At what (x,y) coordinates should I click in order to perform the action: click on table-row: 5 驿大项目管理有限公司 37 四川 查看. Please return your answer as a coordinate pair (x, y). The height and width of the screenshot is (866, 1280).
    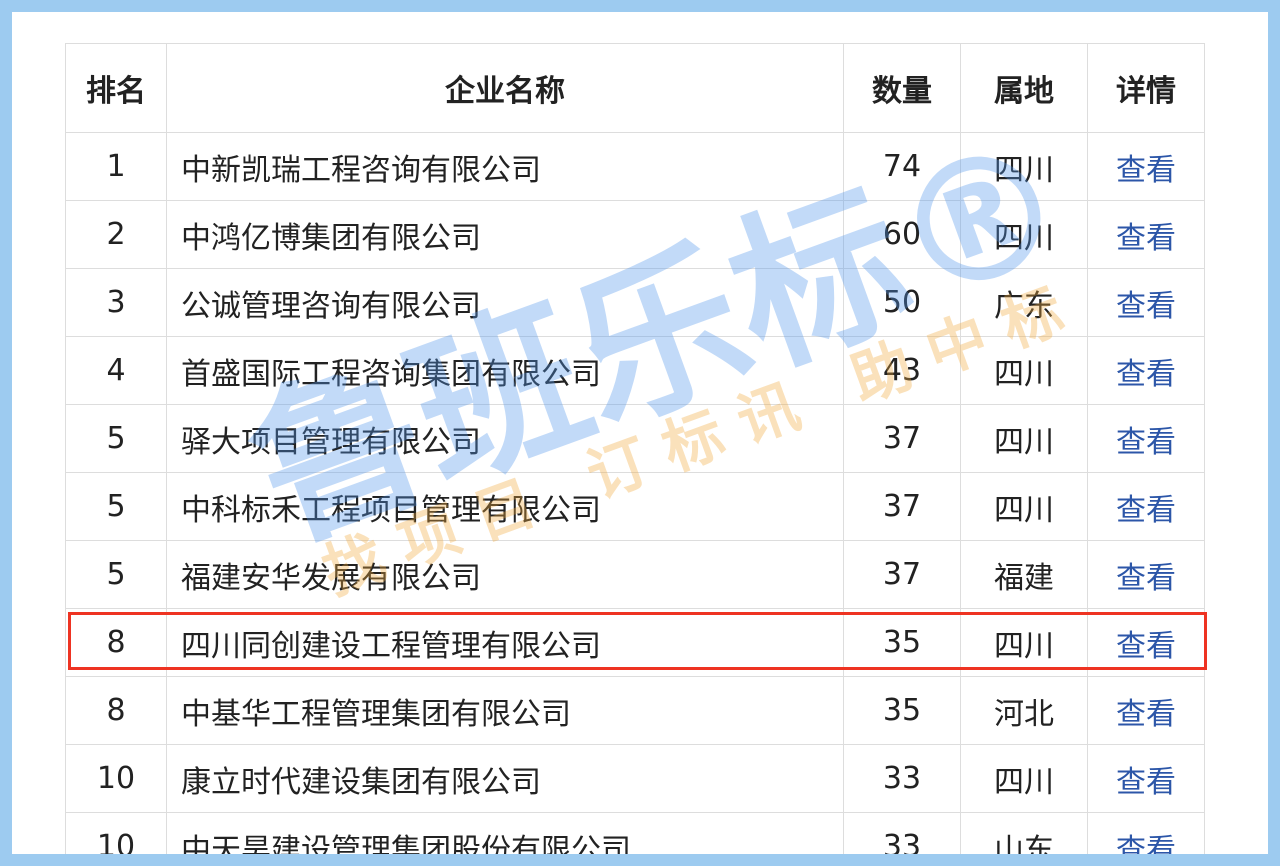
    Looking at the image, I should click on (635, 438).